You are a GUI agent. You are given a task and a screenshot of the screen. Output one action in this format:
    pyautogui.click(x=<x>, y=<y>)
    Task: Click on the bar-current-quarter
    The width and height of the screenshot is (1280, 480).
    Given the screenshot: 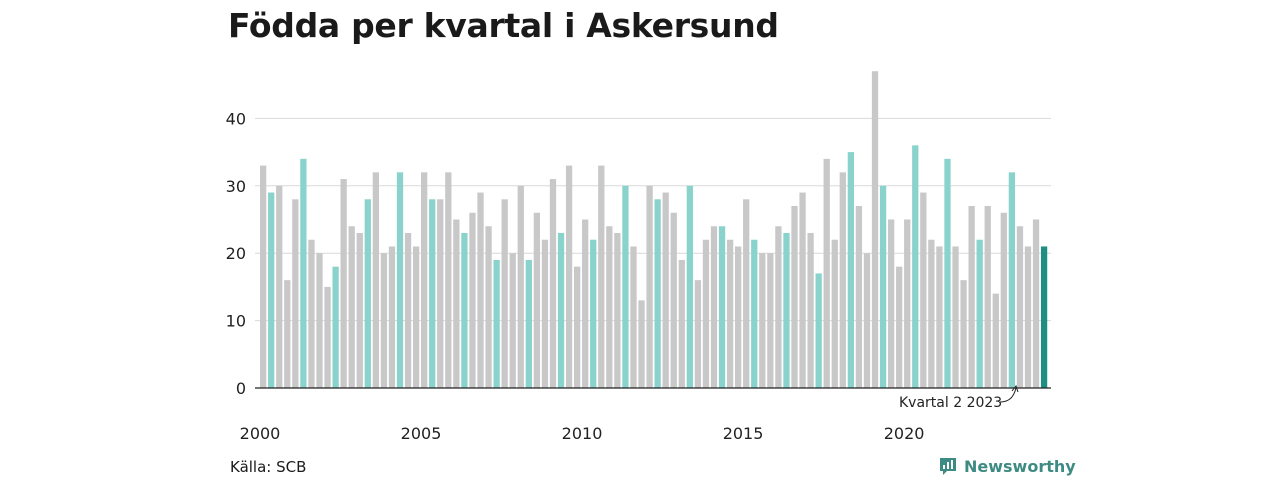 What is the action you would take?
    pyautogui.click(x=1044, y=317)
    